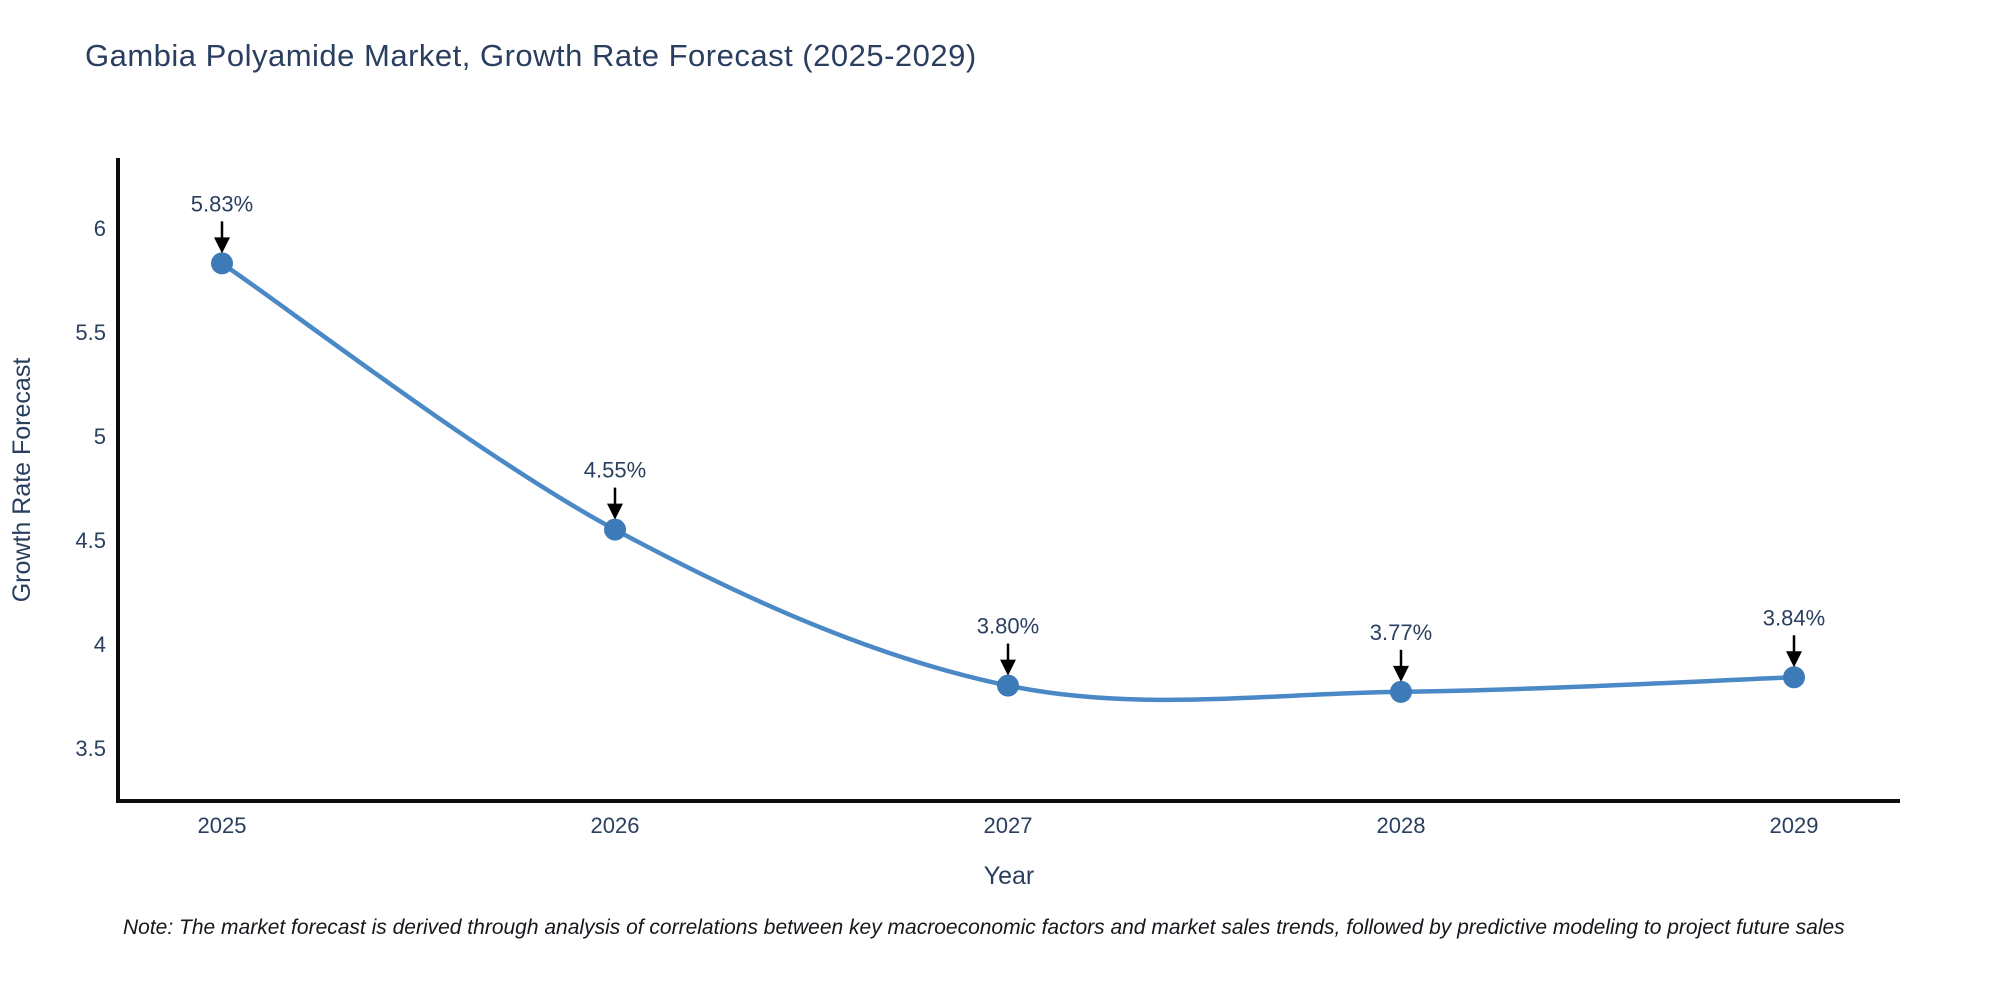  What do you see at coordinates (222, 825) in the screenshot?
I see `x-tick-label: 2025` at bounding box center [222, 825].